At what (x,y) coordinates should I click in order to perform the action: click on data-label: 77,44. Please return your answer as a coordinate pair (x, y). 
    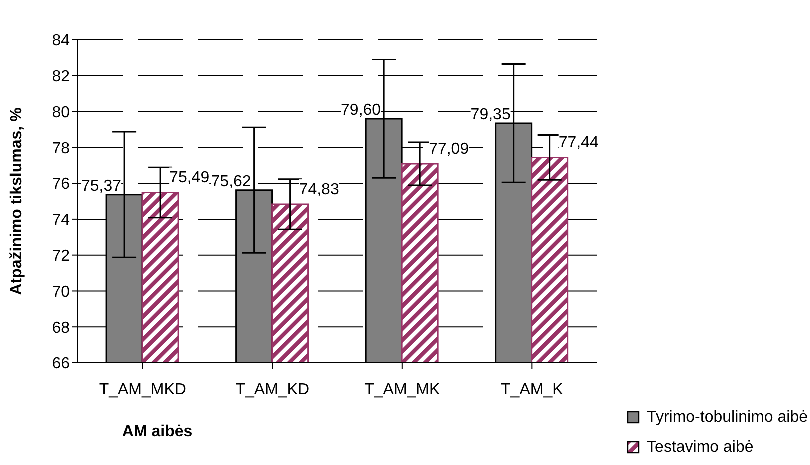
    Looking at the image, I should click on (578, 143).